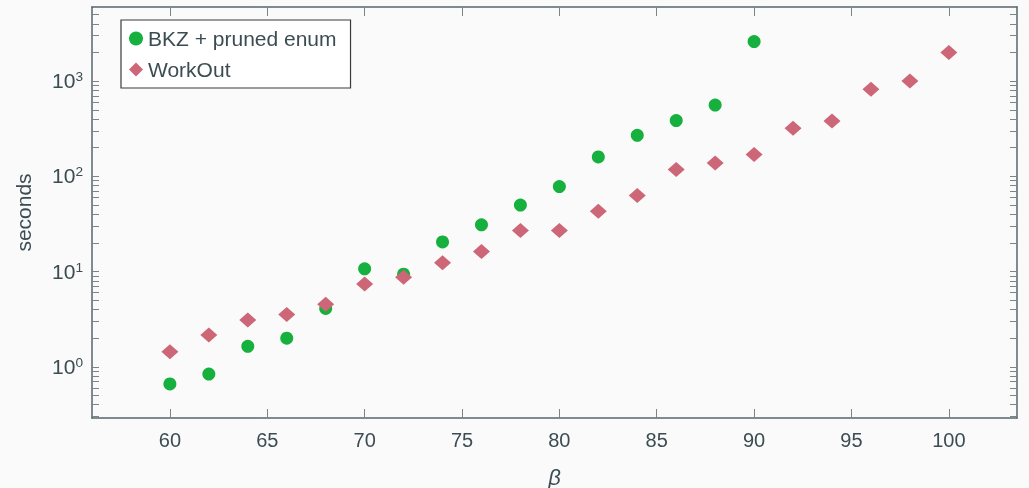 The image size is (1029, 488). Describe the element at coordinates (189, 69) in the screenshot. I see `legend-label: WorkOut` at that location.